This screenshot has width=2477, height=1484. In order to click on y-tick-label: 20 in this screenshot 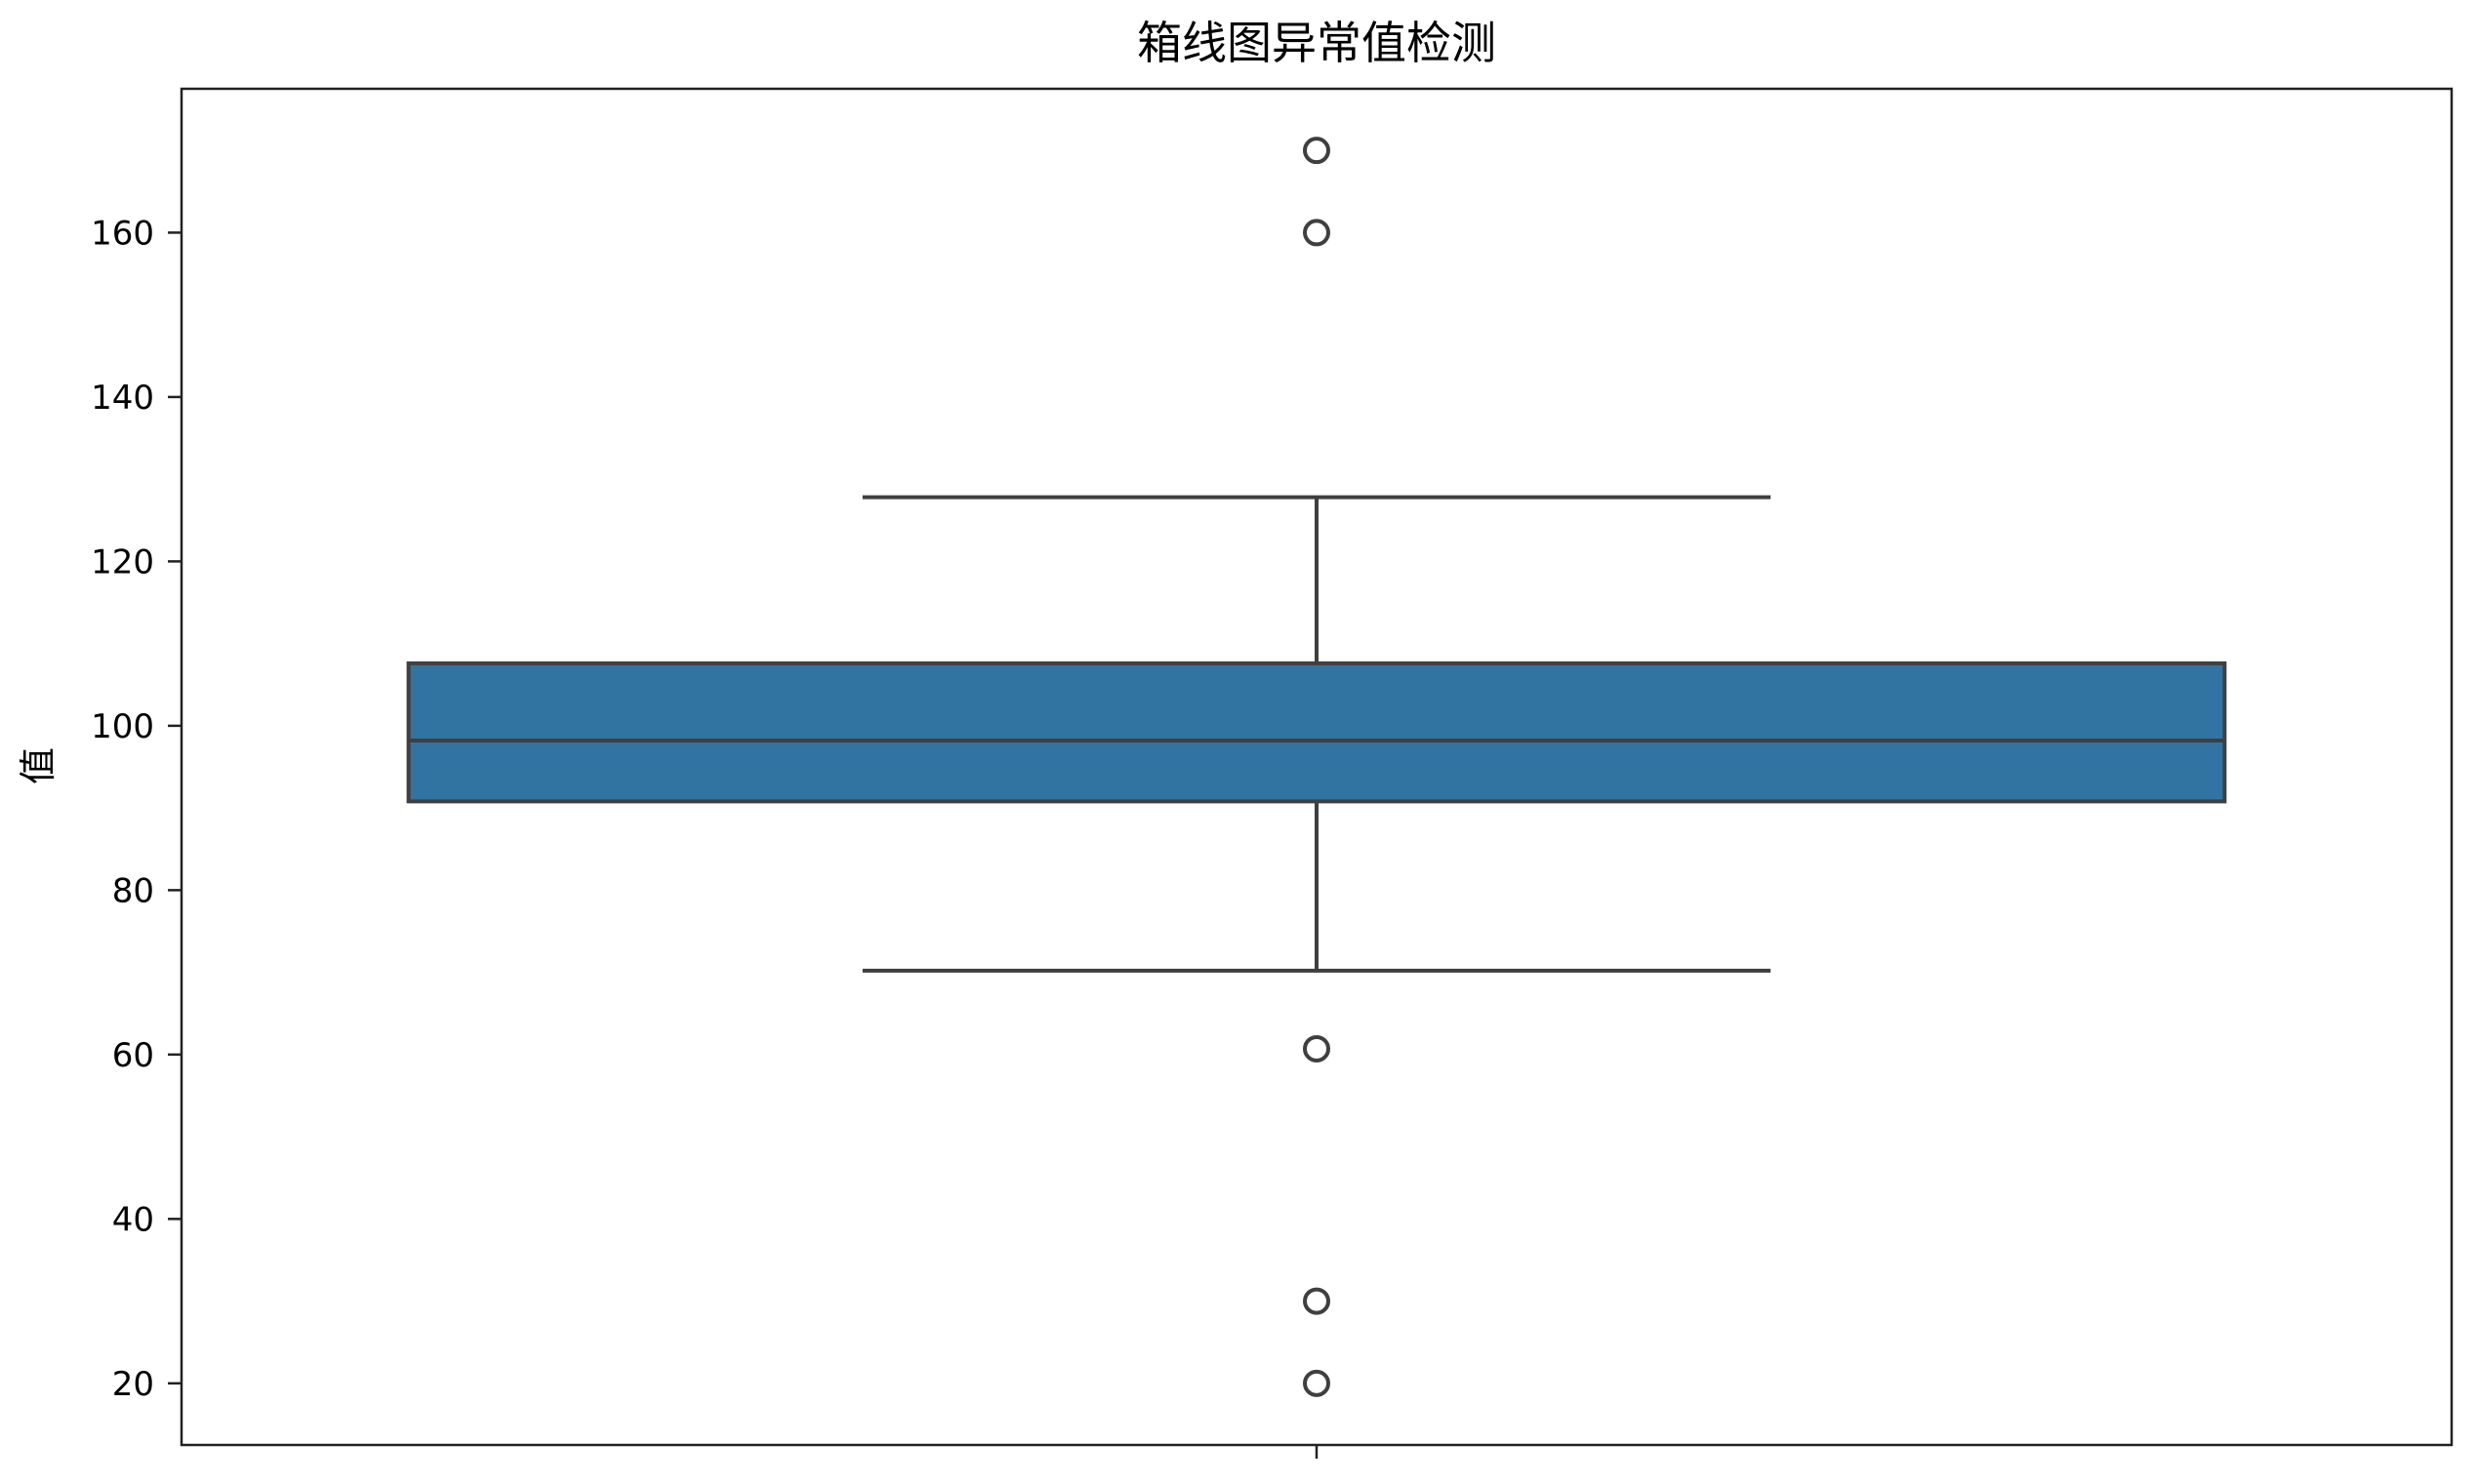, I will do `click(133, 1384)`.